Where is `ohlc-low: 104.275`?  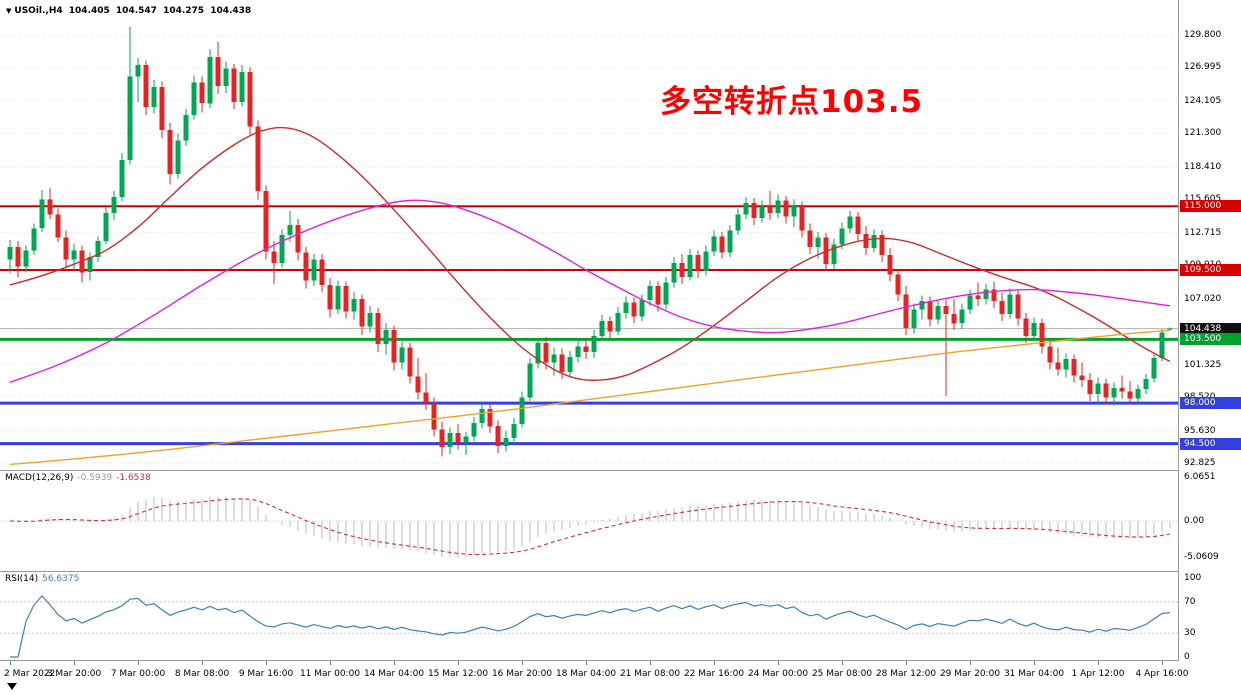 ohlc-low: 104.275 is located at coordinates (184, 11).